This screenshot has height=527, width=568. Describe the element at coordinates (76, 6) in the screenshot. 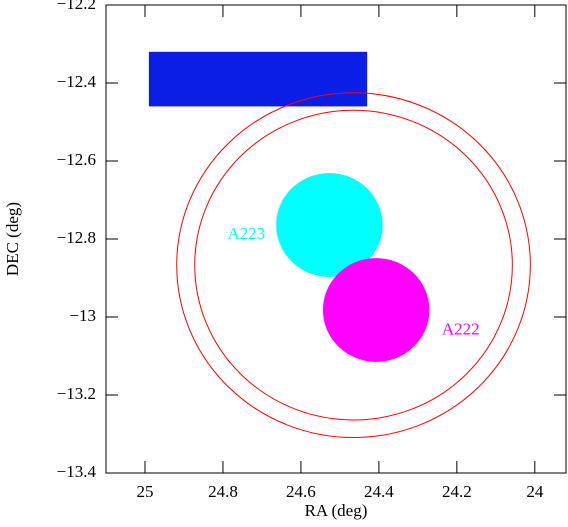

I see `y-tick-label: −12.2` at that location.